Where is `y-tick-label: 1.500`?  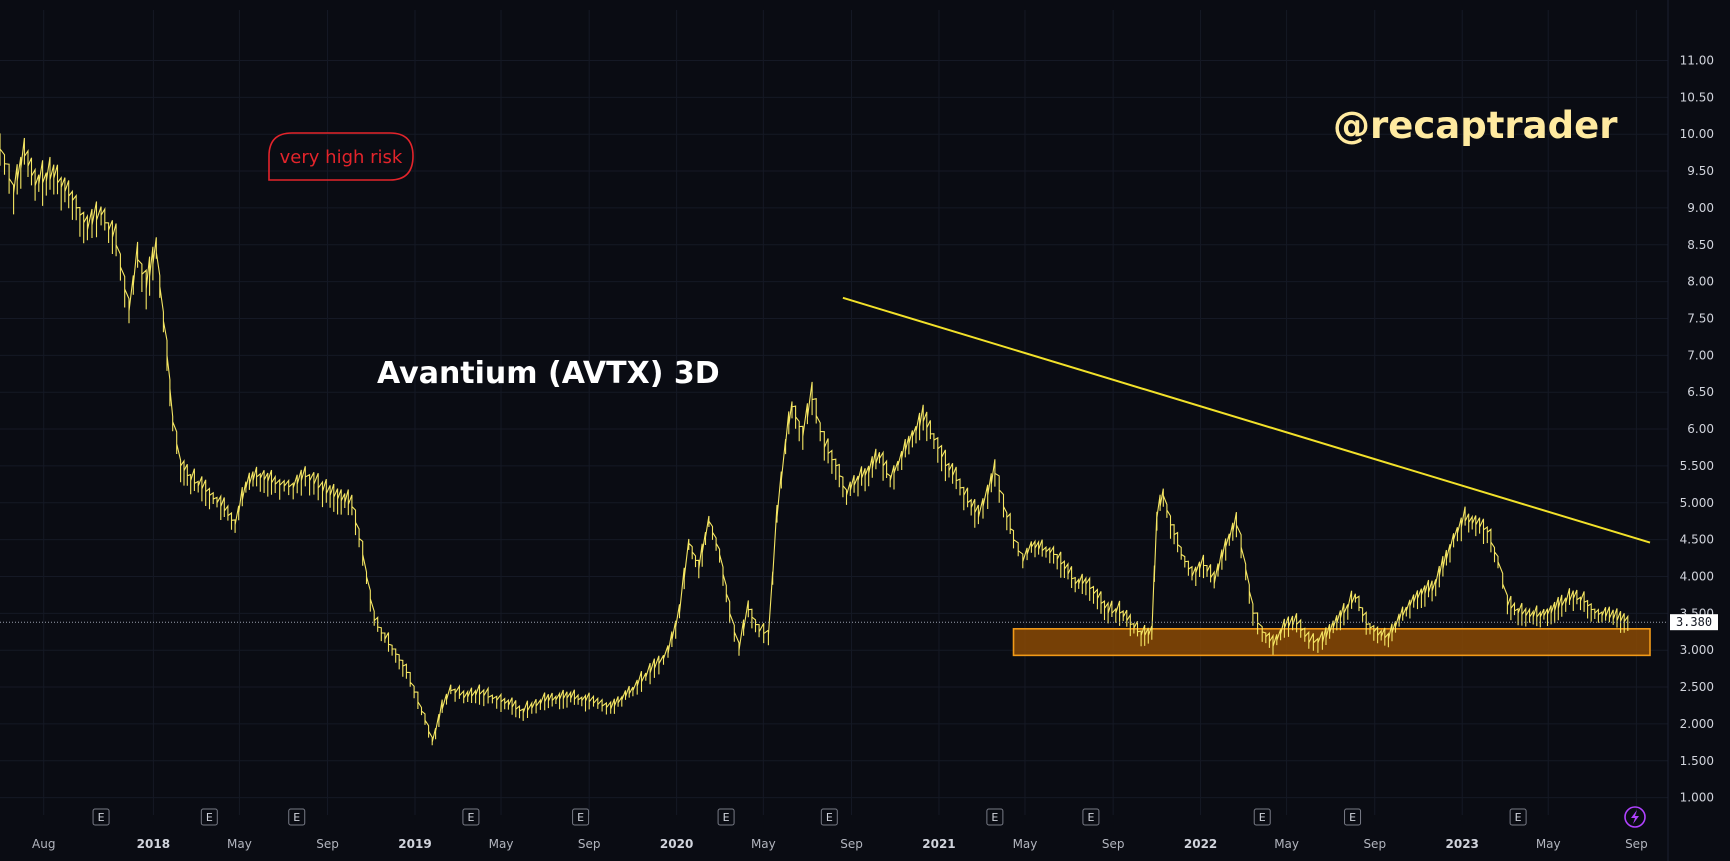
y-tick-label: 1.500 is located at coordinates (1697, 761).